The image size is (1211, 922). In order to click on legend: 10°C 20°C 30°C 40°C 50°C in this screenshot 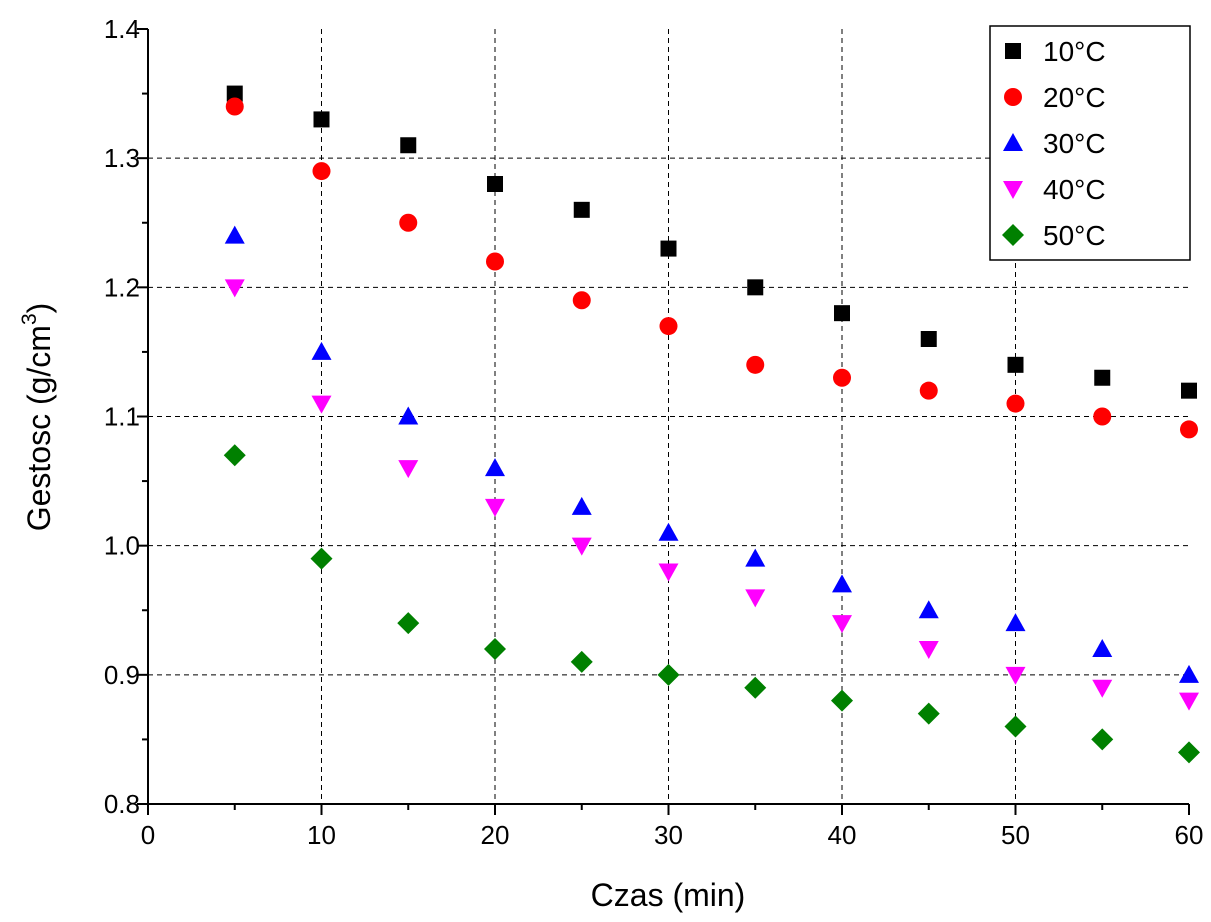, I will do `click(1090, 143)`.